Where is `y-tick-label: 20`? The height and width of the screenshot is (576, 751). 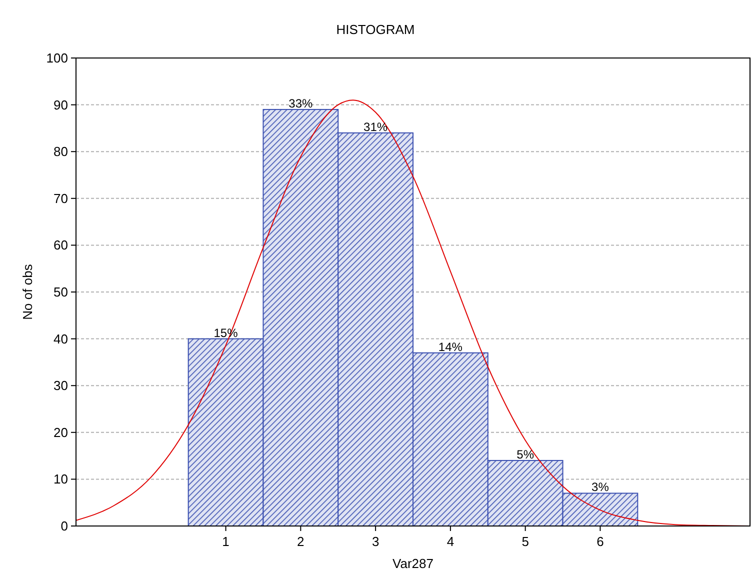 y-tick-label: 20 is located at coordinates (61, 432).